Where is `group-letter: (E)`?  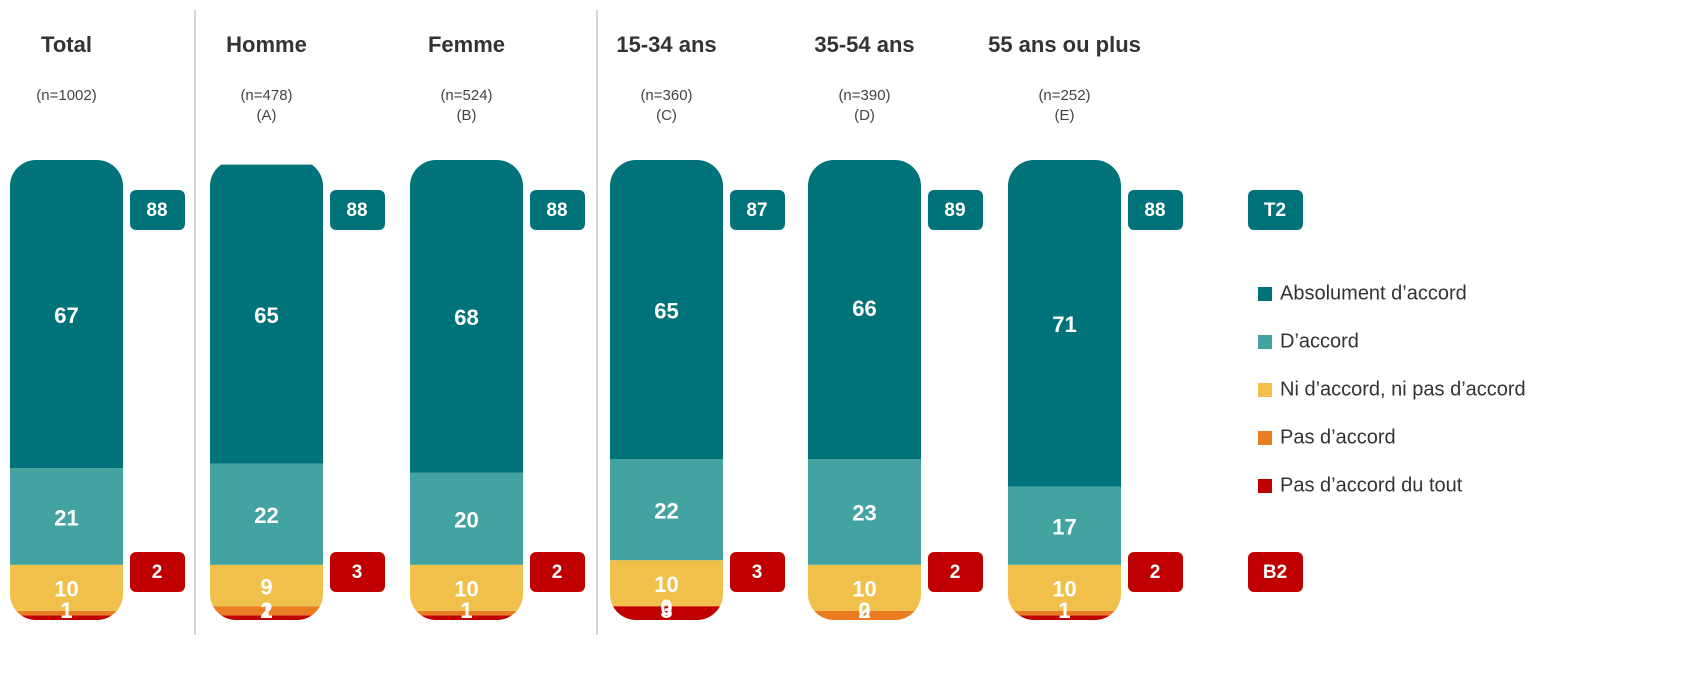
group-letter: (E) is located at coordinates (1065, 115).